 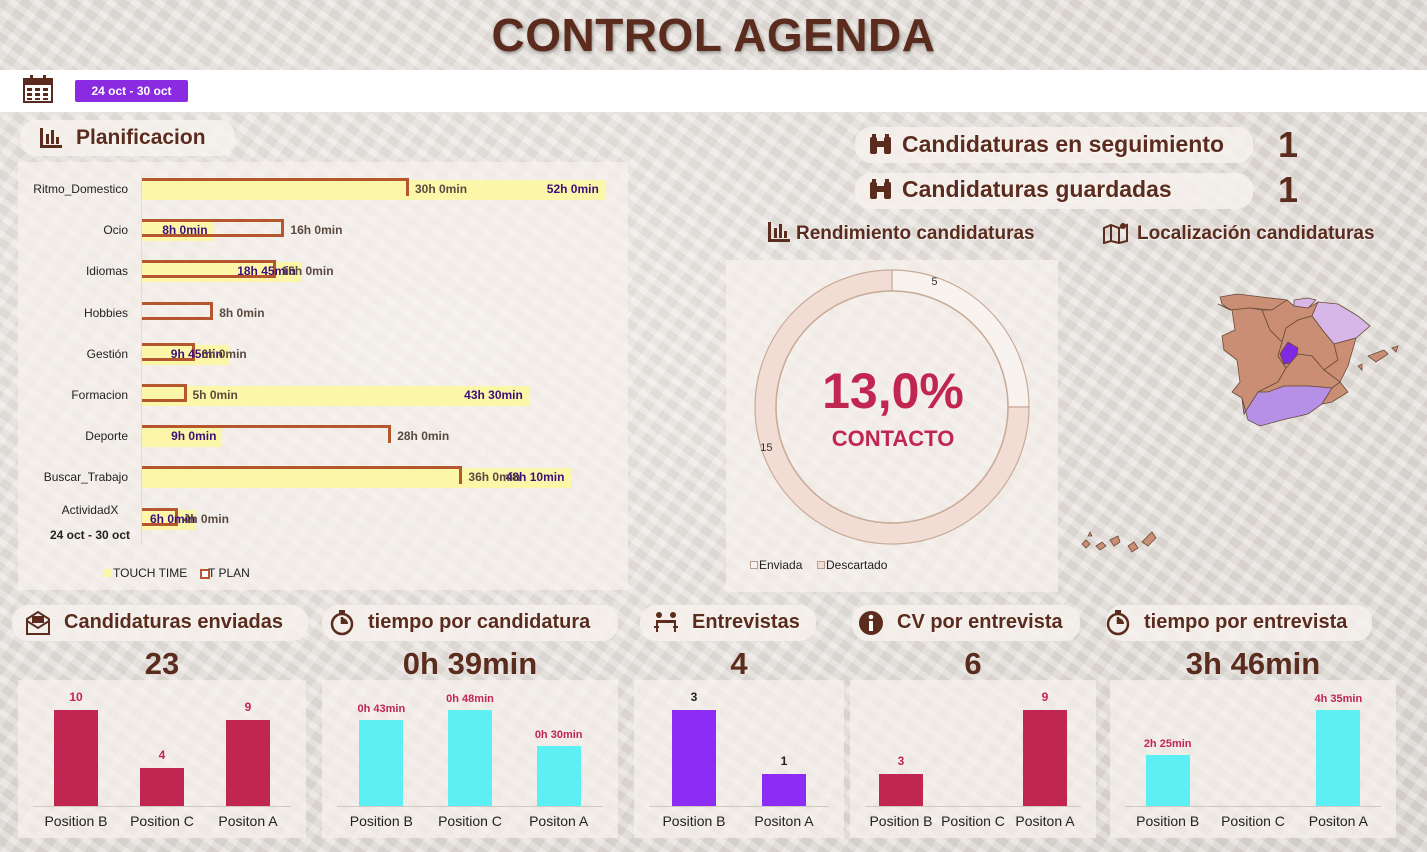 I want to click on legend-swatch-t-plan, so click(x=205, y=574).